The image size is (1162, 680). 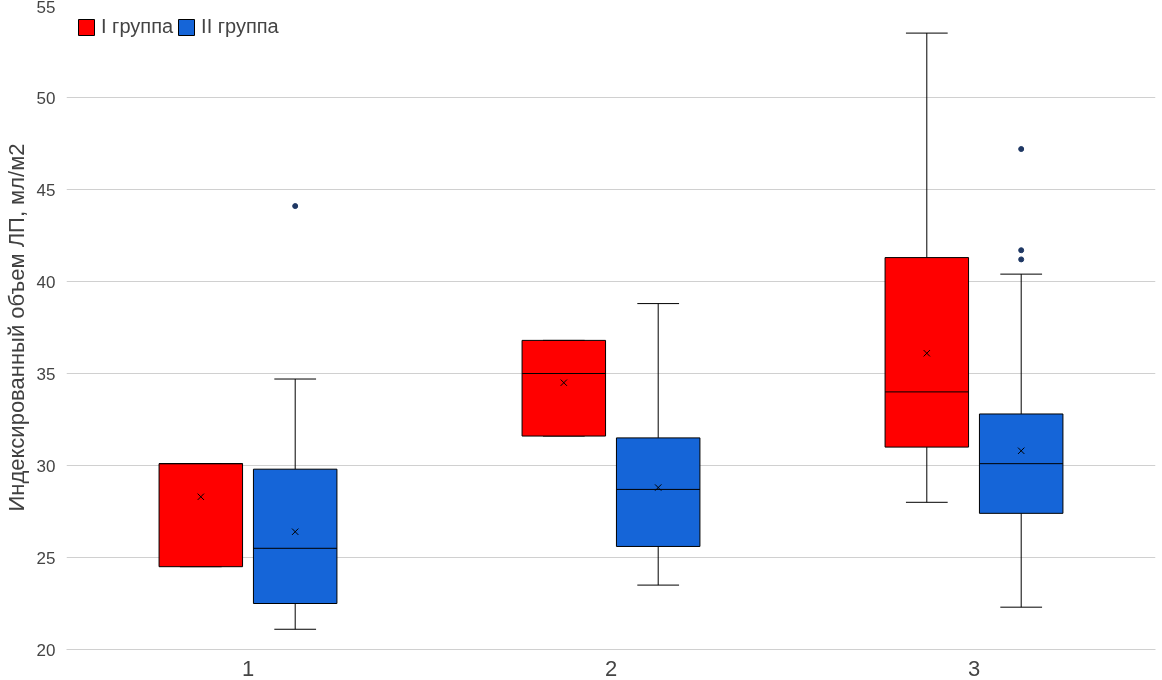 I want to click on y-tick-label: 40, so click(x=46, y=282).